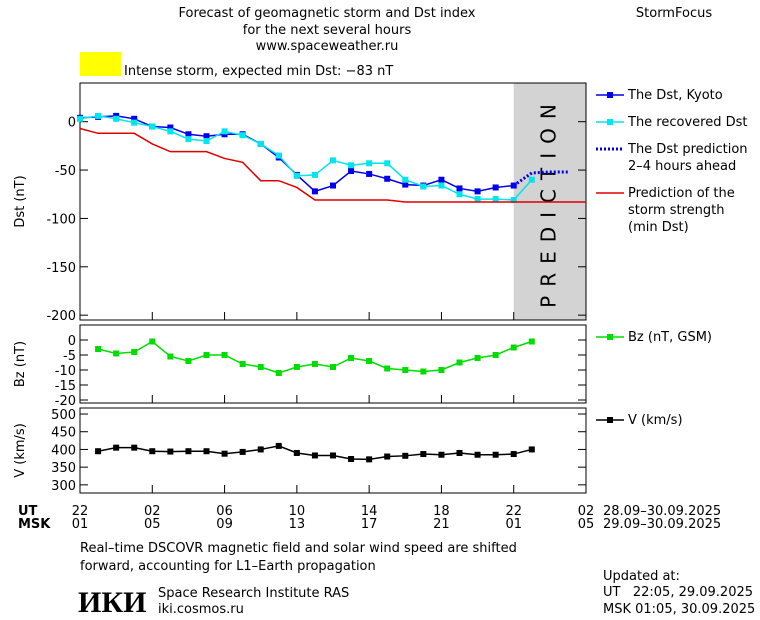  Describe the element at coordinates (687, 122) in the screenshot. I see `legend-label: The recovered Dst` at that location.